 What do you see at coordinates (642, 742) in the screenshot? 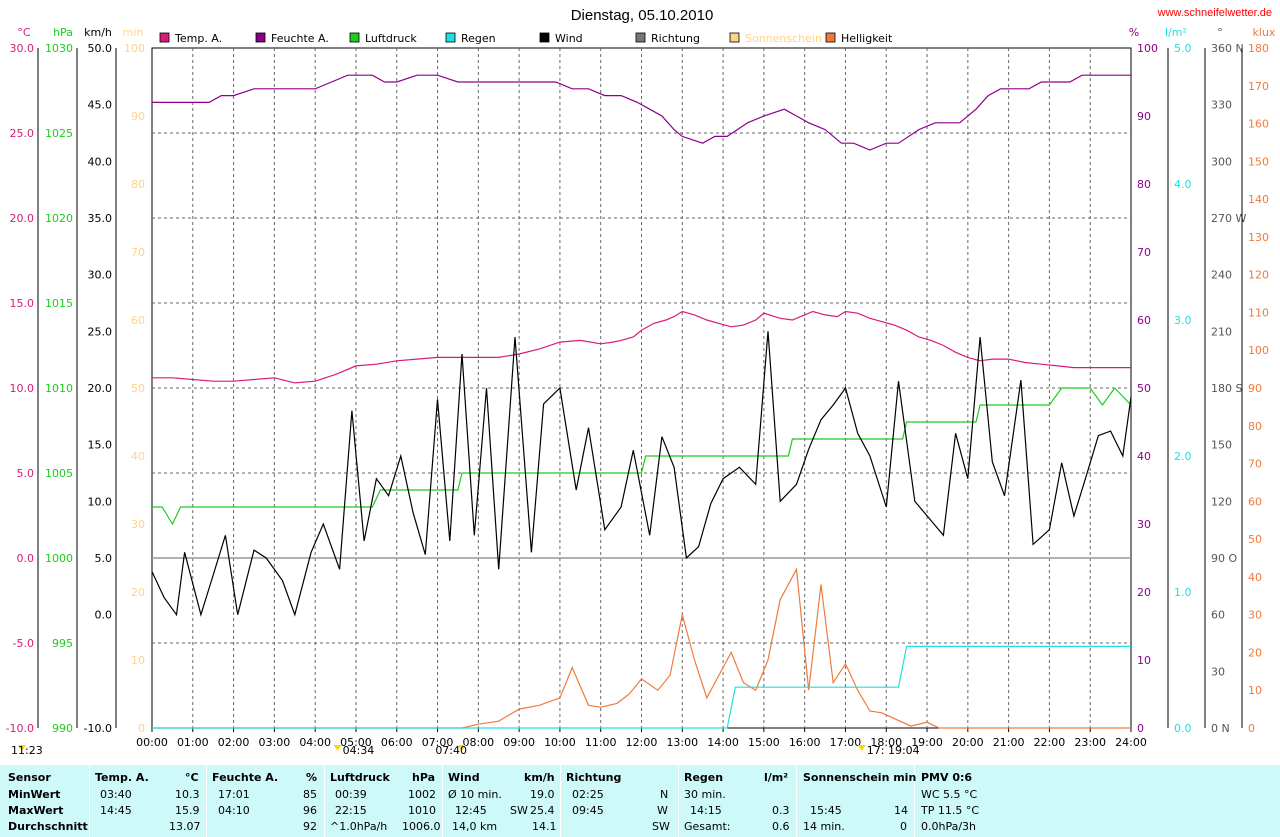
I see `x-tick-label: 12:00` at bounding box center [642, 742].